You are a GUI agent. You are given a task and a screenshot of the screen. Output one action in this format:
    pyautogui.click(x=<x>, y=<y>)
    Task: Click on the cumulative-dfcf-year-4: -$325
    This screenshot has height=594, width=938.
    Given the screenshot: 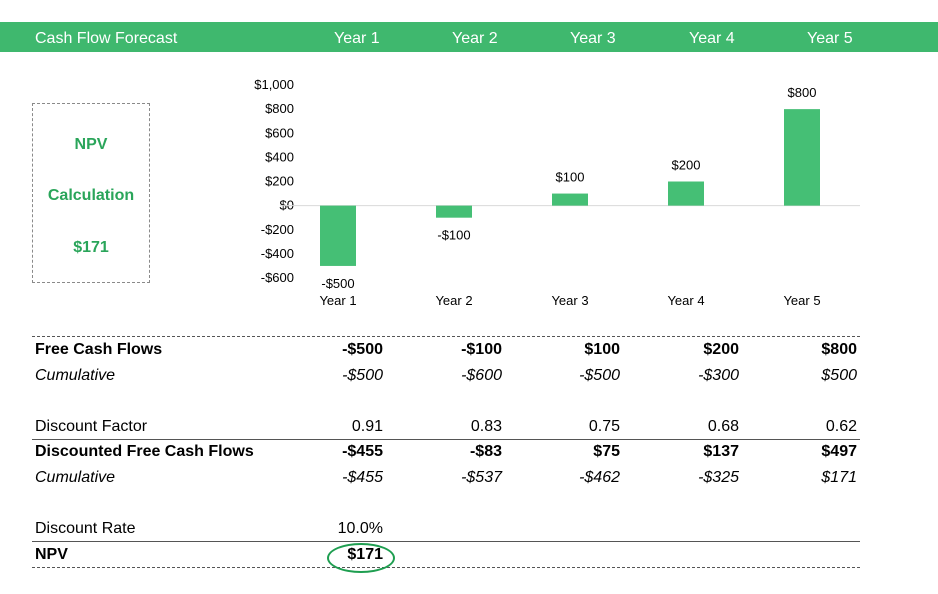 What is the action you would take?
    pyautogui.click(x=718, y=477)
    